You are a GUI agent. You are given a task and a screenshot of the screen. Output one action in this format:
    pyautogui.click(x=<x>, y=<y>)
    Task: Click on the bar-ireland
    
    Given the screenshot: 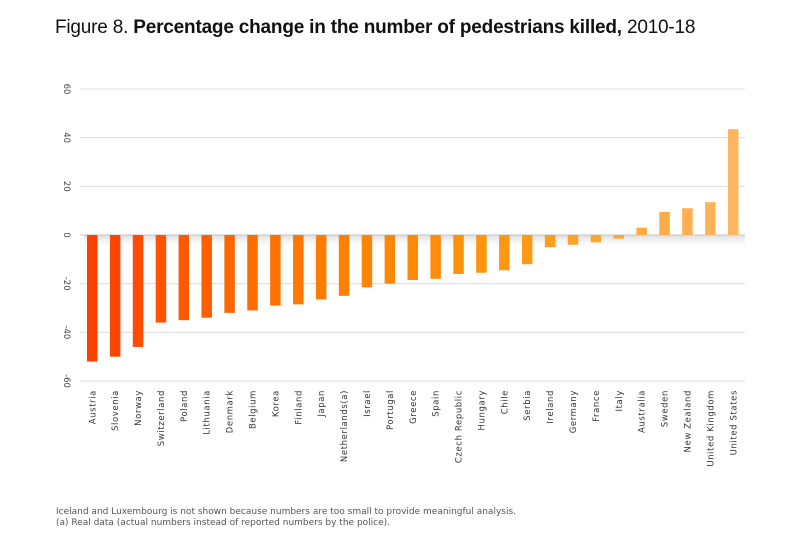 What is the action you would take?
    pyautogui.click(x=550, y=241)
    